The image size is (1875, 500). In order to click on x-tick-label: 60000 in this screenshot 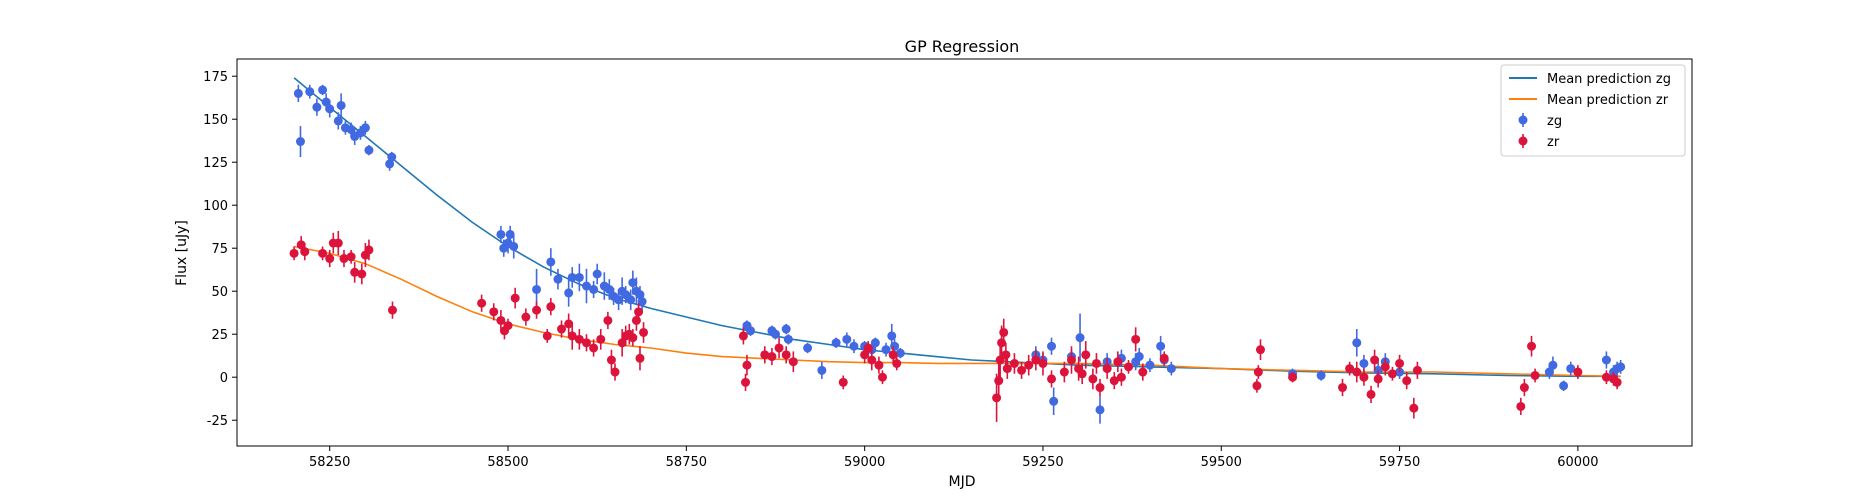, I will do `click(1577, 462)`.